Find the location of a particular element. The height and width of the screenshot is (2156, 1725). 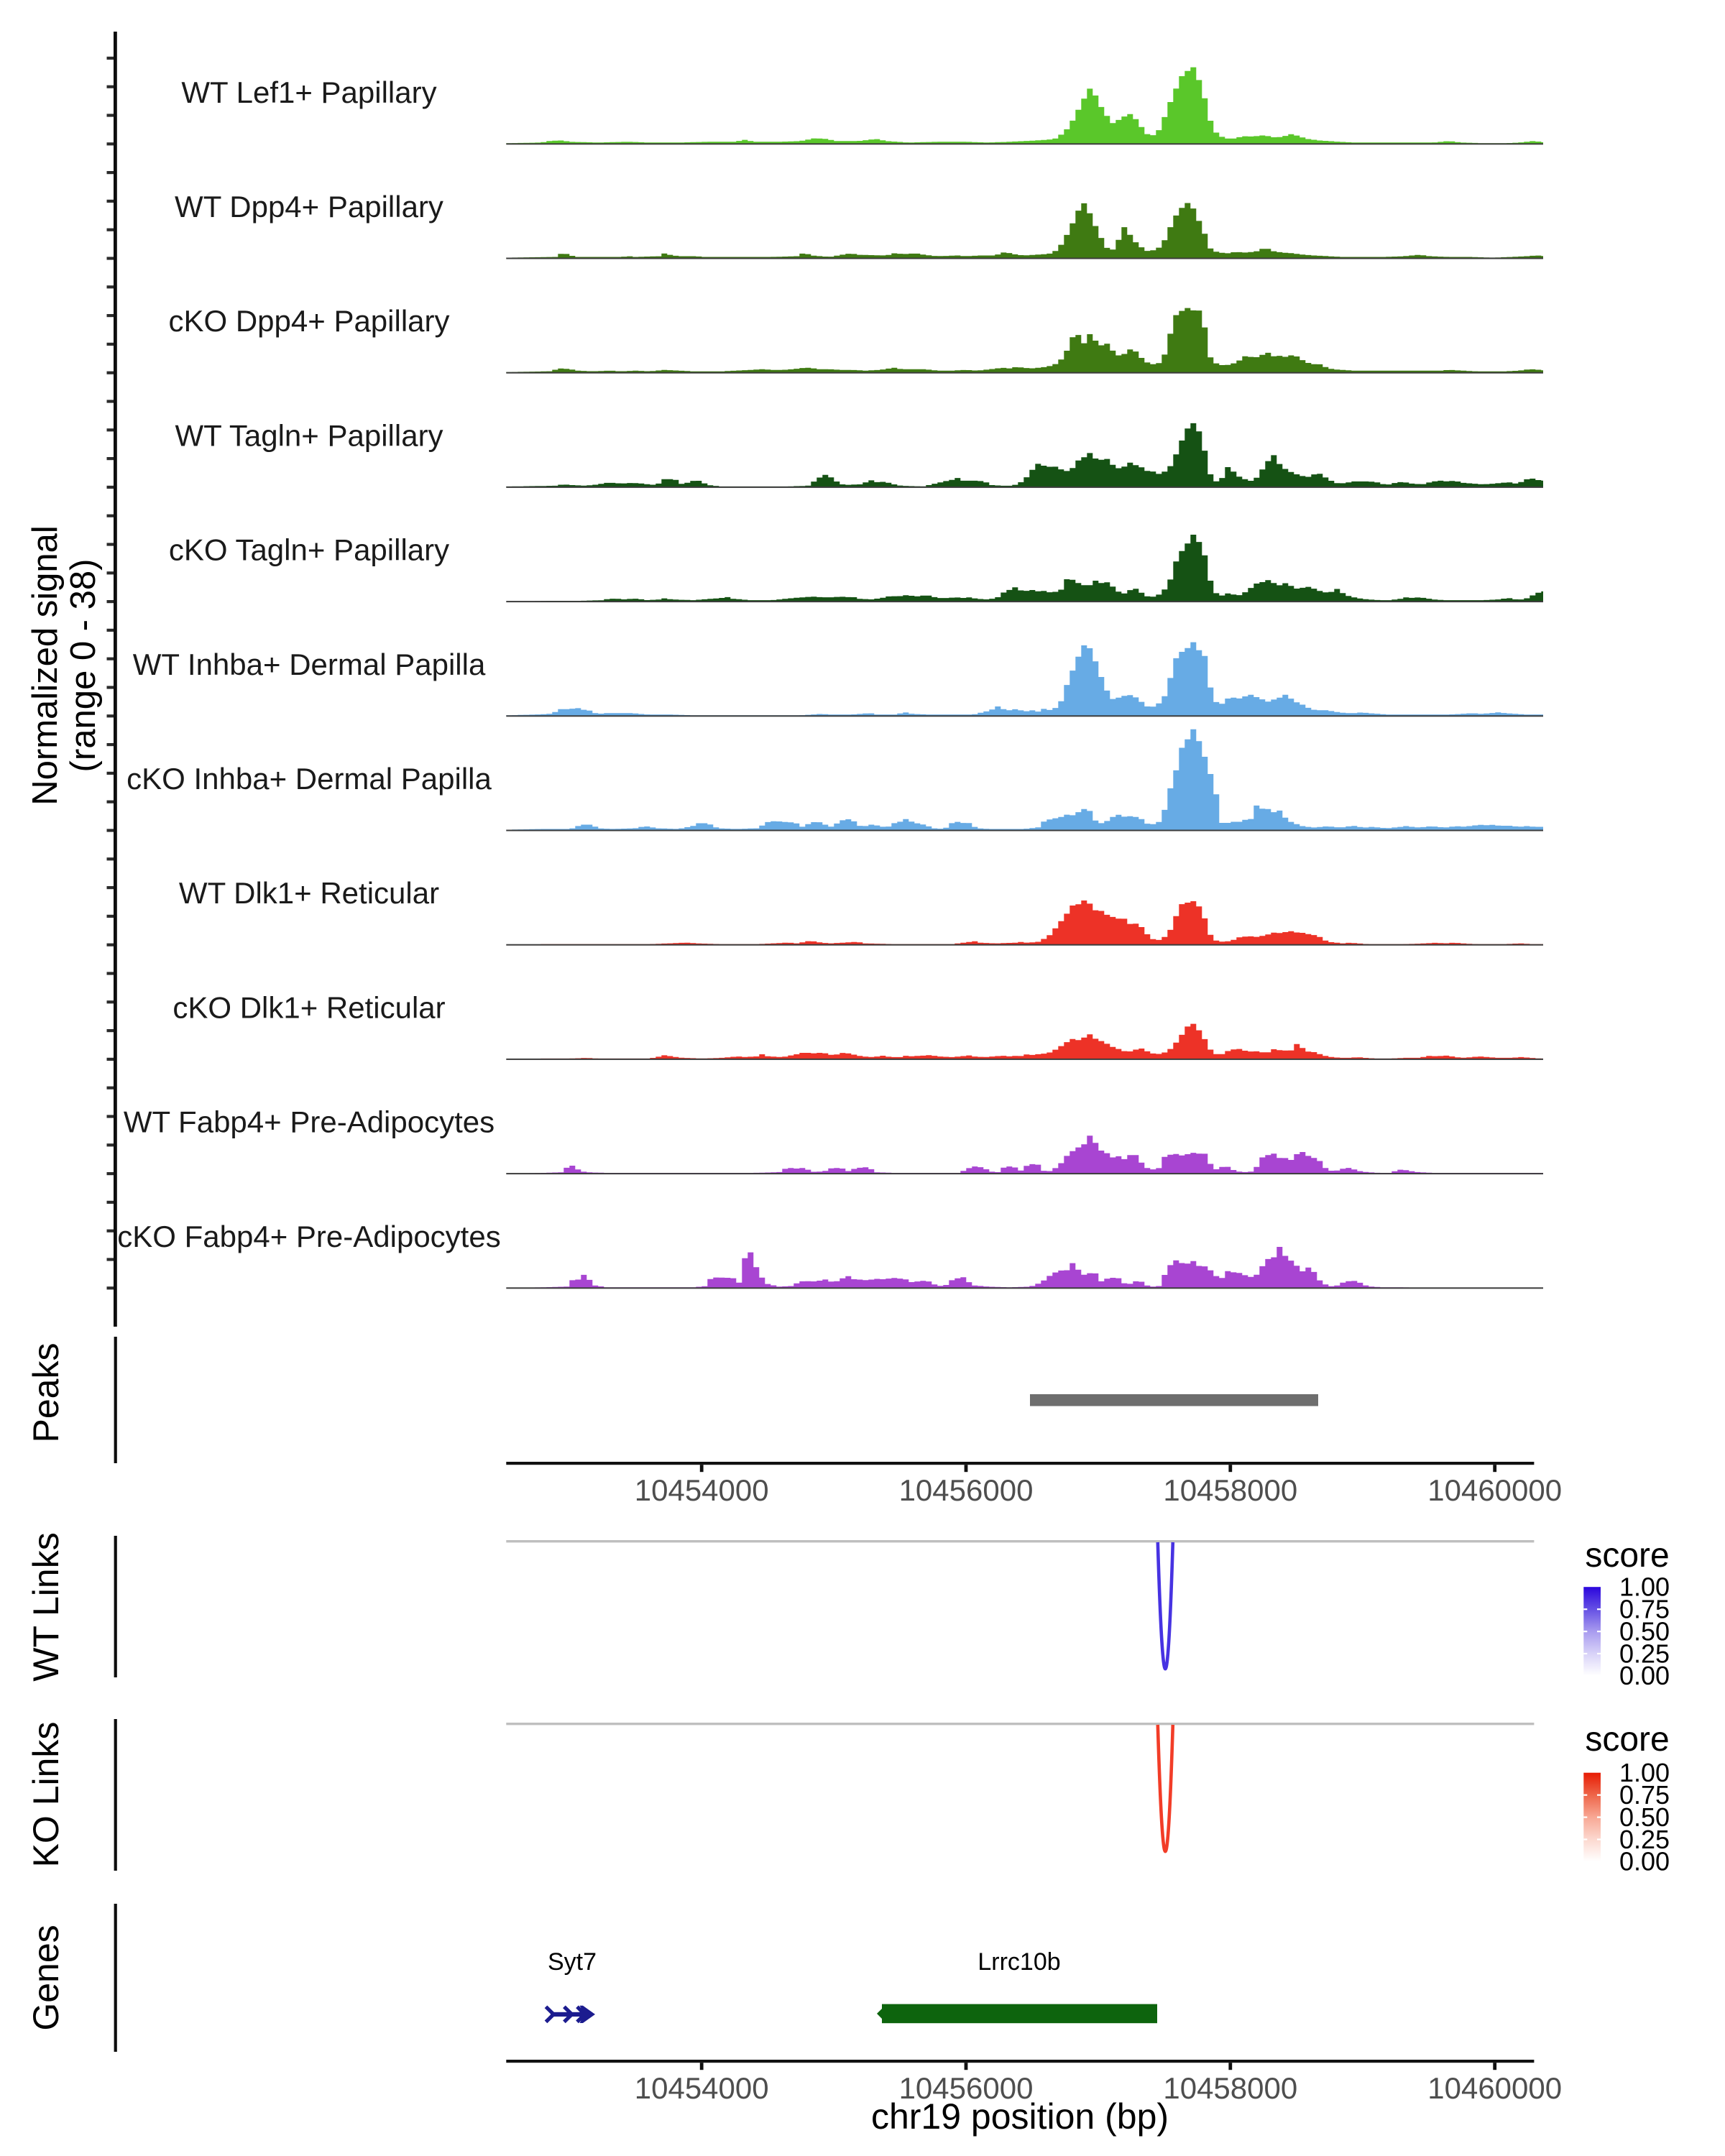

svg-text: Lrrc10b is located at coordinates (1019, 1962).